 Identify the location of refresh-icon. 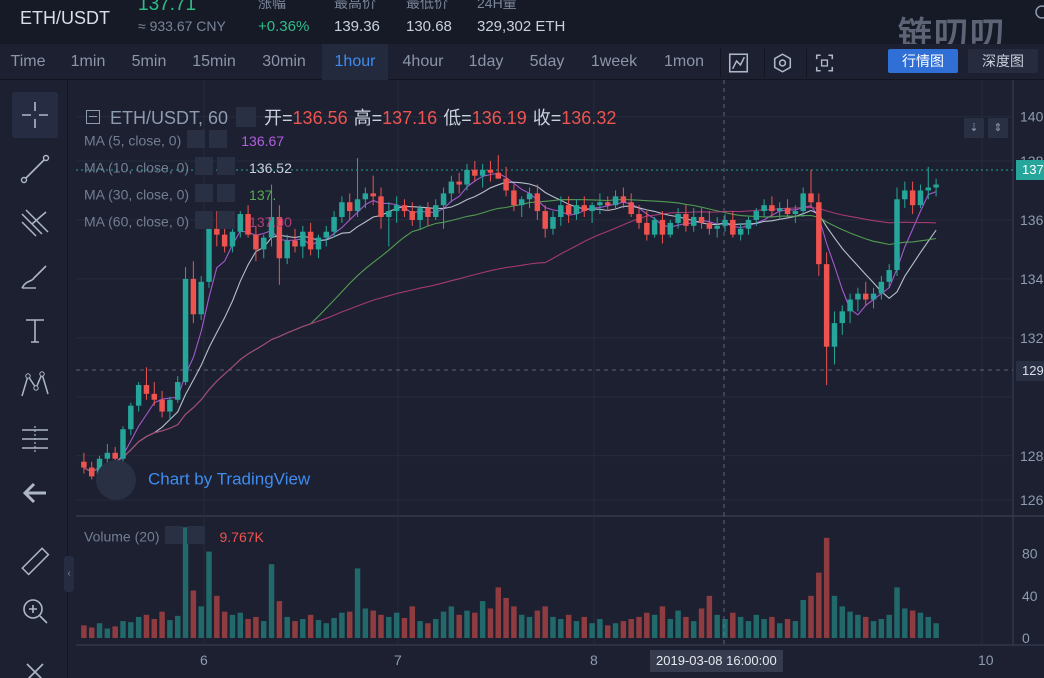
(1039, 12).